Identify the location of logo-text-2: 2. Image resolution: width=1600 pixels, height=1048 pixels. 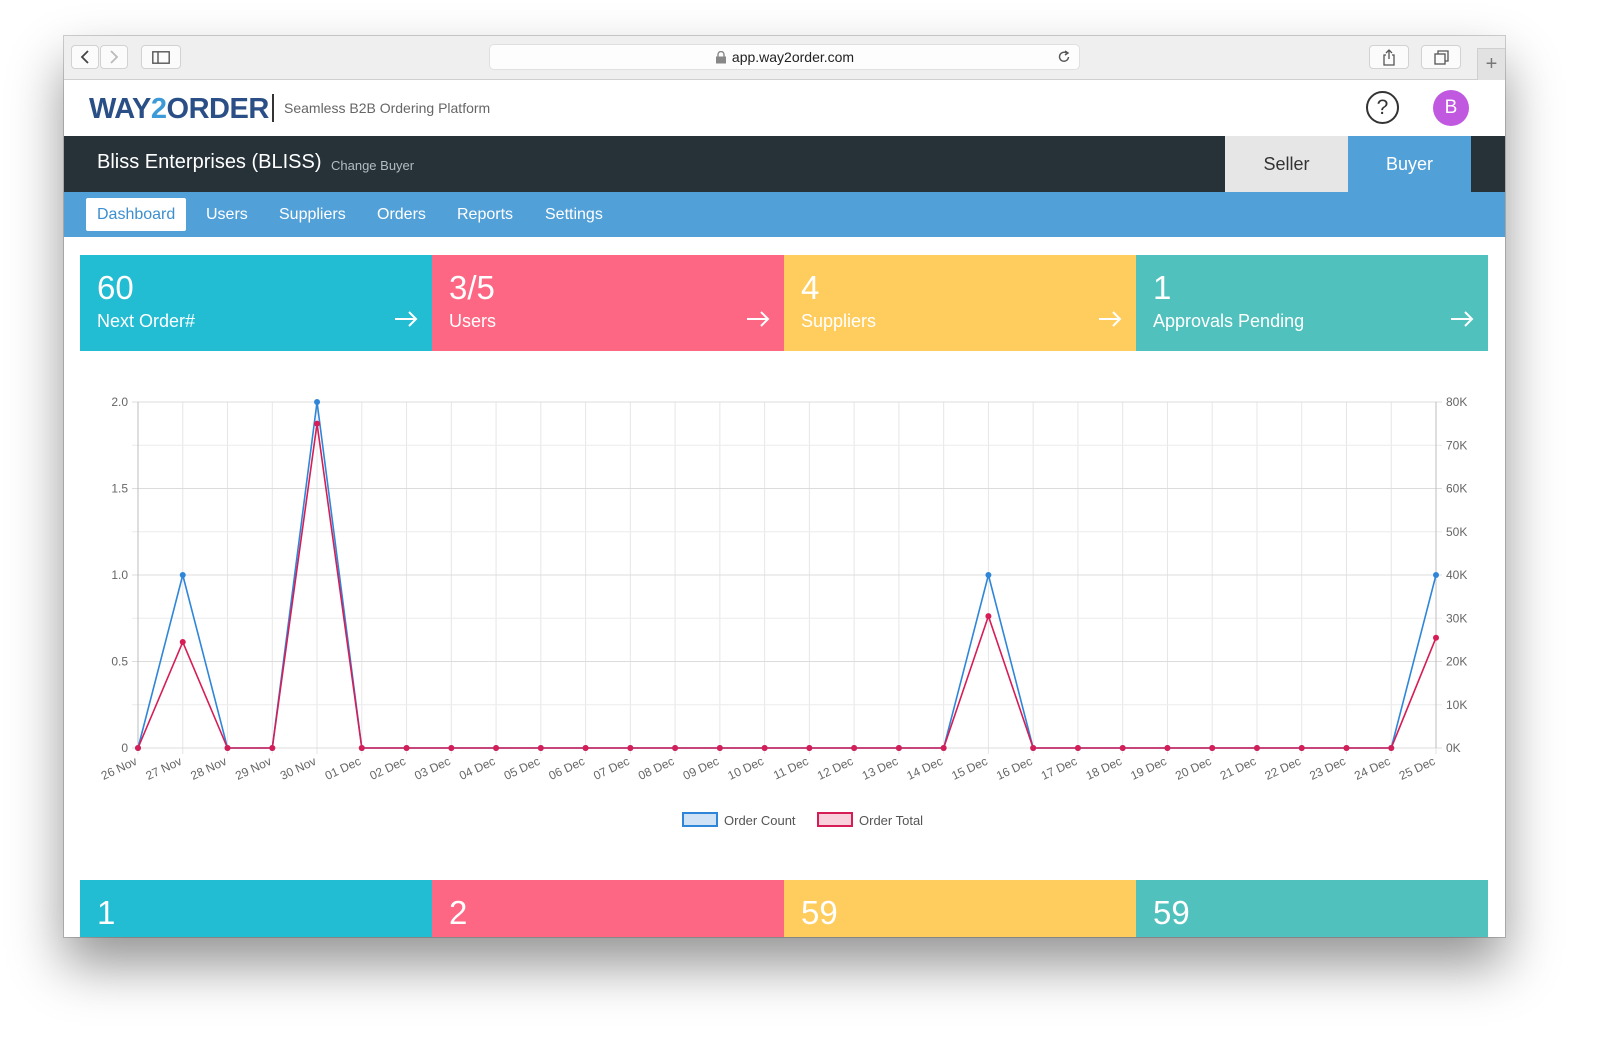
(158, 109).